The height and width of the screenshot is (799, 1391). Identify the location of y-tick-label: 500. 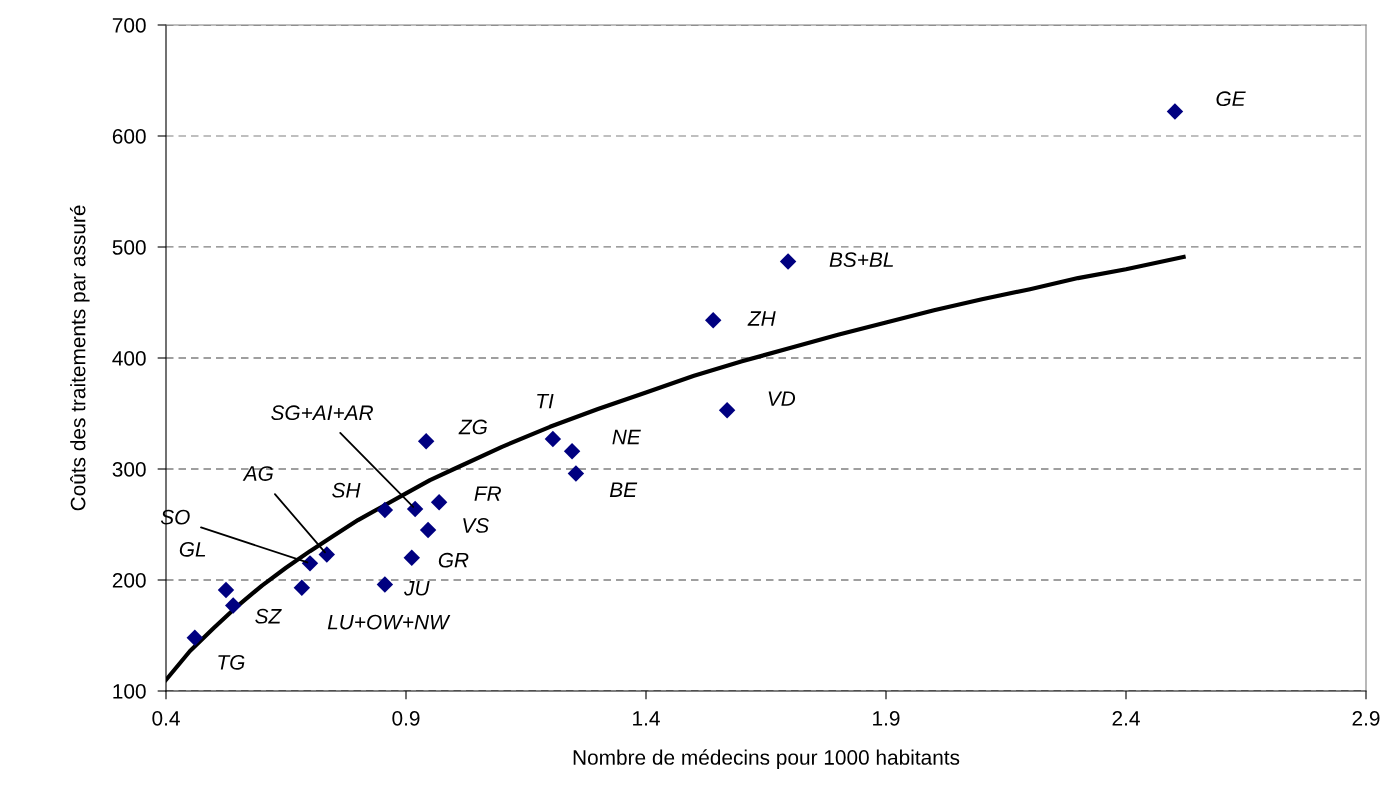
(129, 247).